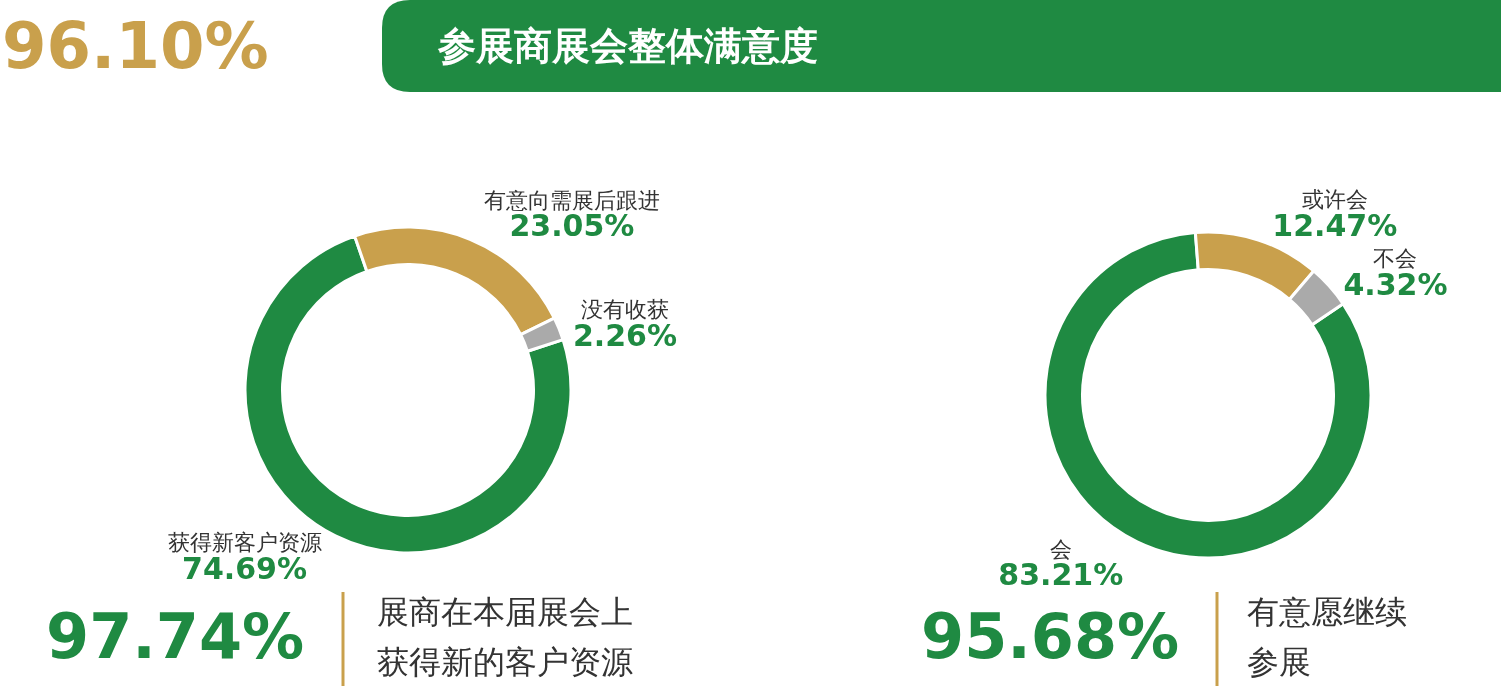 This screenshot has height=688, width=1501. Describe the element at coordinates (627, 46) in the screenshot. I see `text: 参展商展会整体满意度` at that location.